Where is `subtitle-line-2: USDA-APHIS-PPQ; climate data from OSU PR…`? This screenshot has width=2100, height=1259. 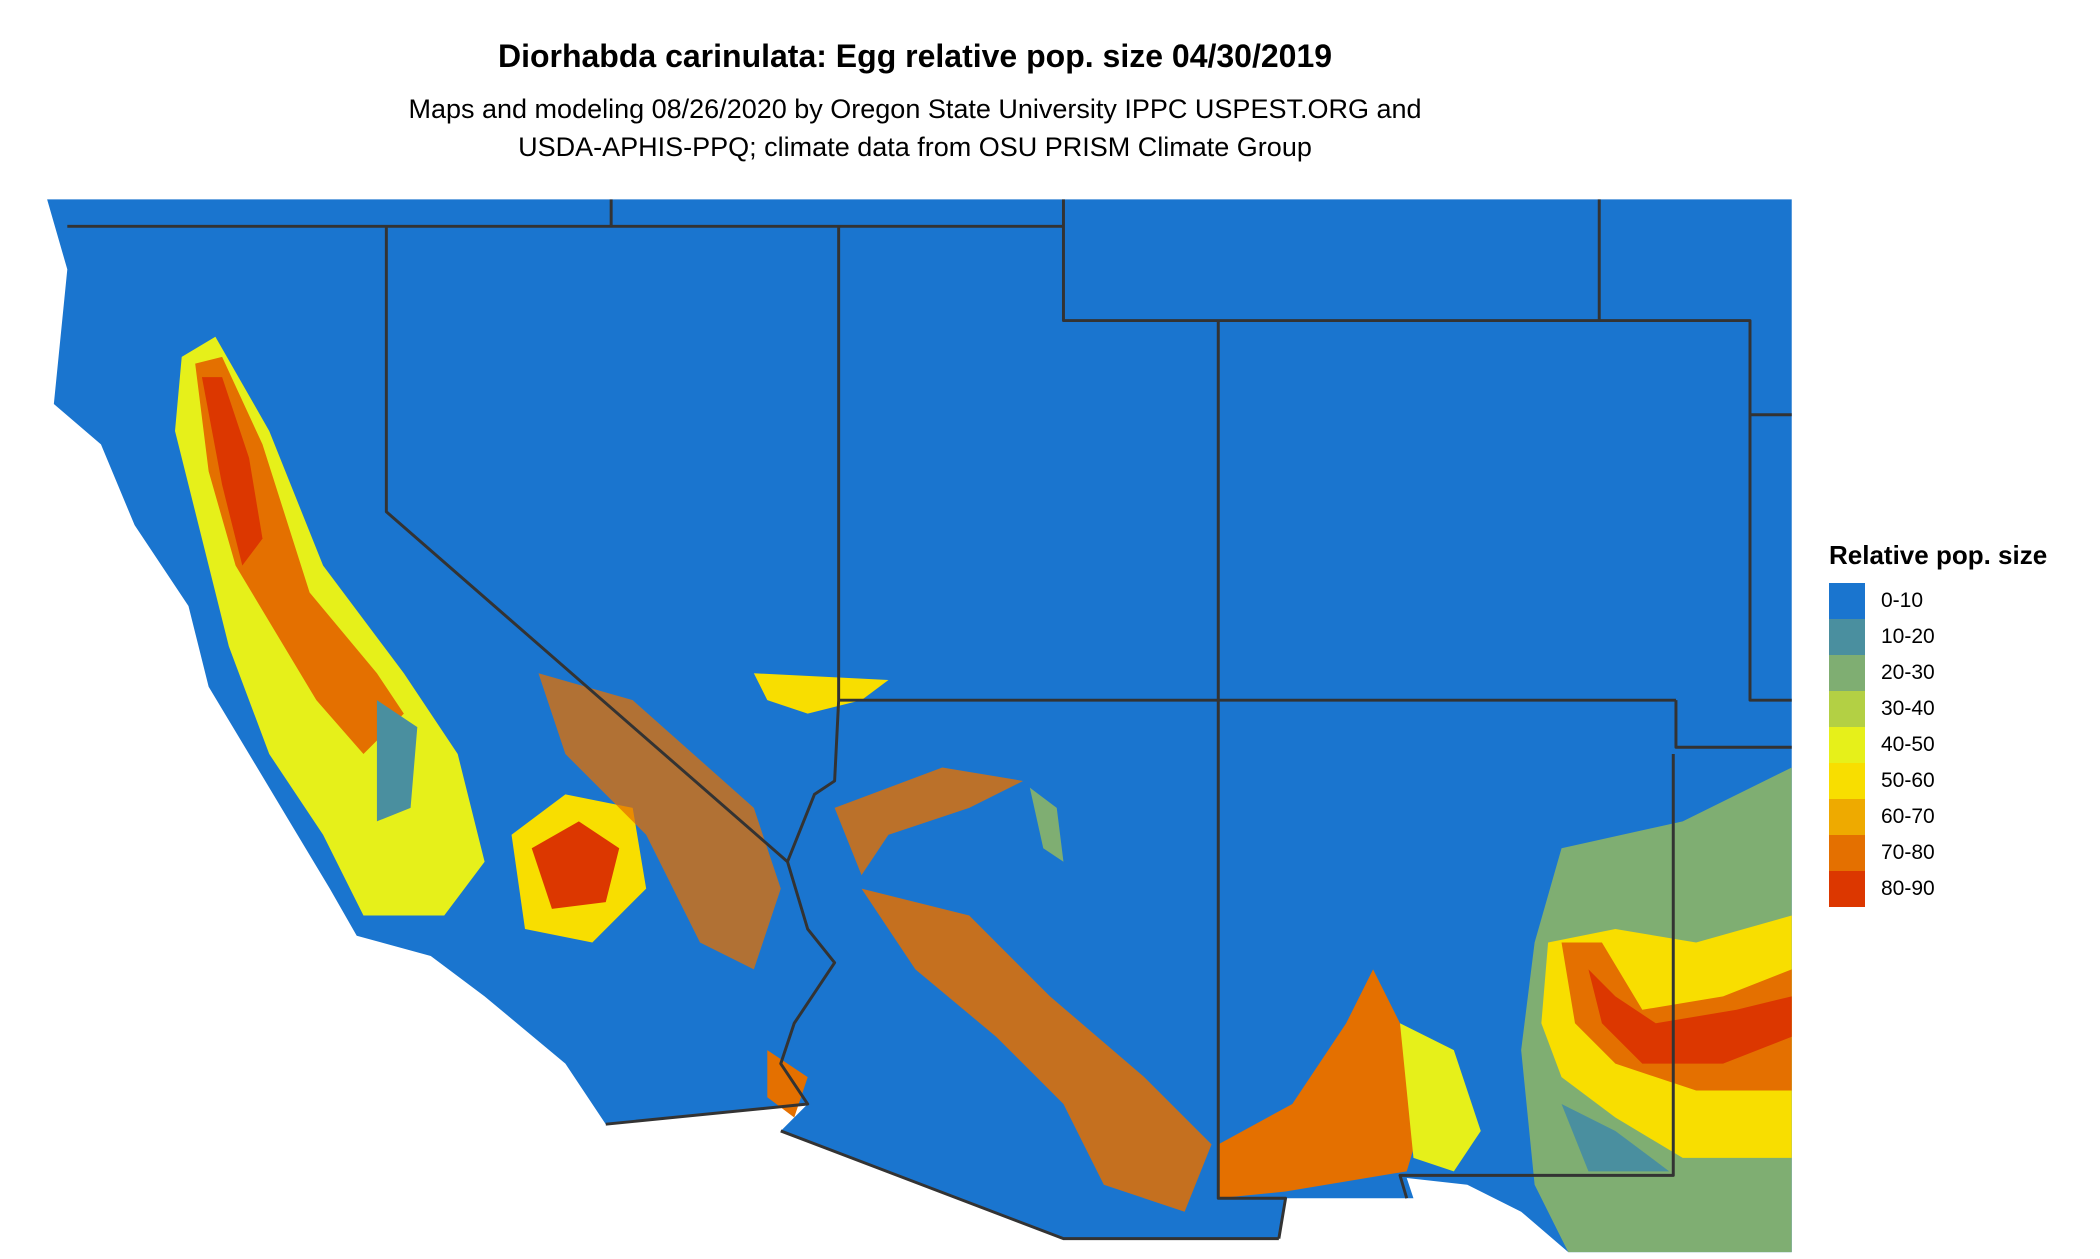
subtitle-line-2: USDA-APHIS-PPQ; climate data from OSU PR… is located at coordinates (915, 147).